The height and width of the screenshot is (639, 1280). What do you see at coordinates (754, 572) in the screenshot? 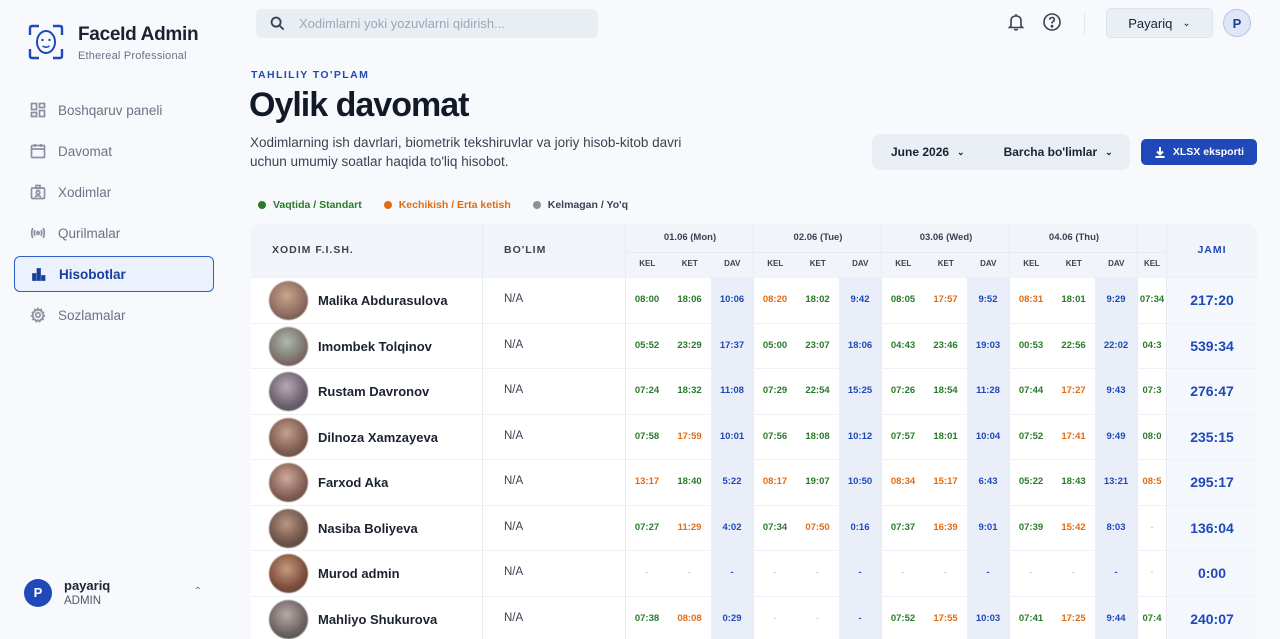
I see `table-row: Murod admin N/A - - - - - - - - - - - - - 0:00` at bounding box center [754, 572].